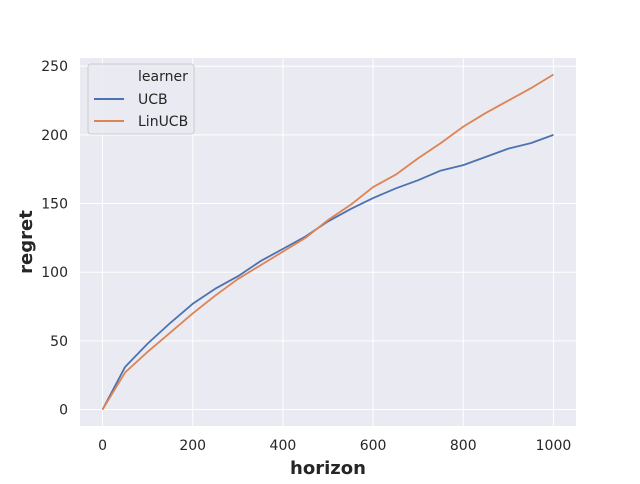  I want to click on y-tick-label: 50, so click(59, 342).